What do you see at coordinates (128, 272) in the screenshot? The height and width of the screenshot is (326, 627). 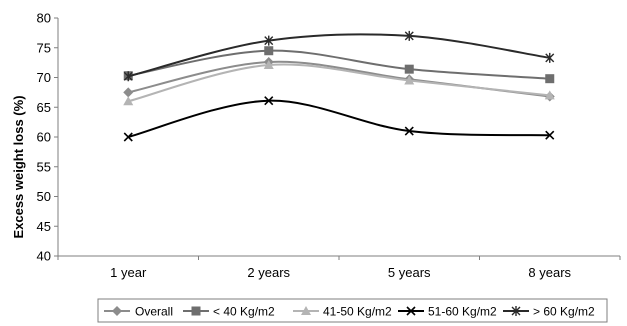 I see `x-tick-label: 1 year` at bounding box center [128, 272].